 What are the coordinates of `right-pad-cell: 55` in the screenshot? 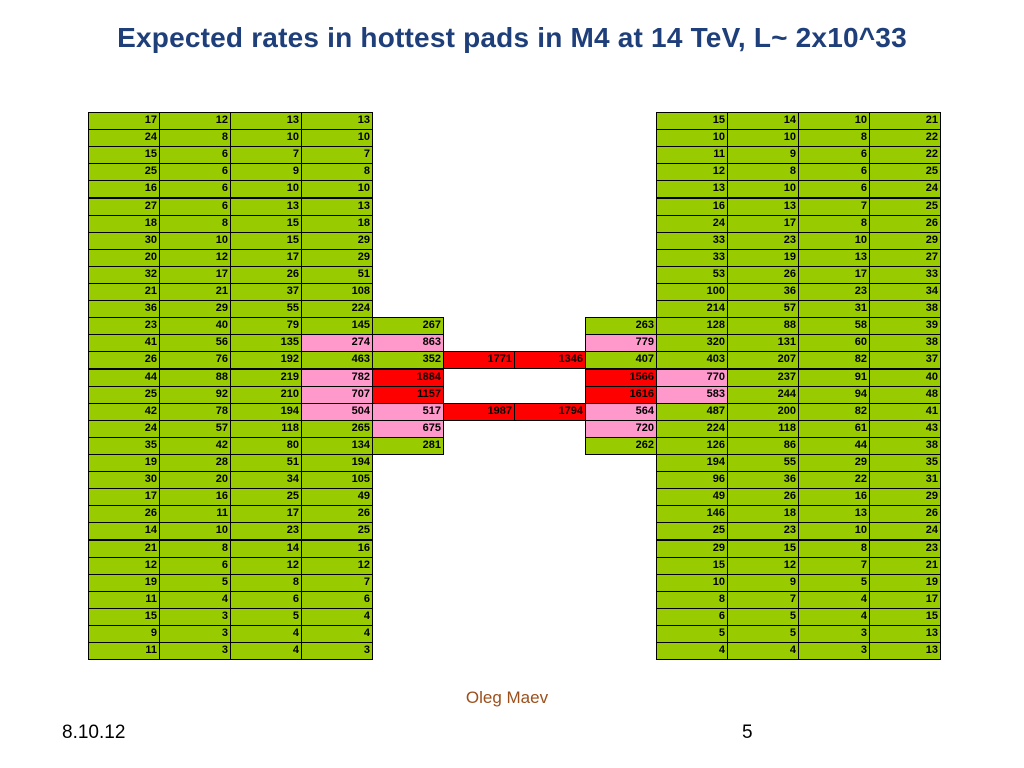 It's located at (763, 463).